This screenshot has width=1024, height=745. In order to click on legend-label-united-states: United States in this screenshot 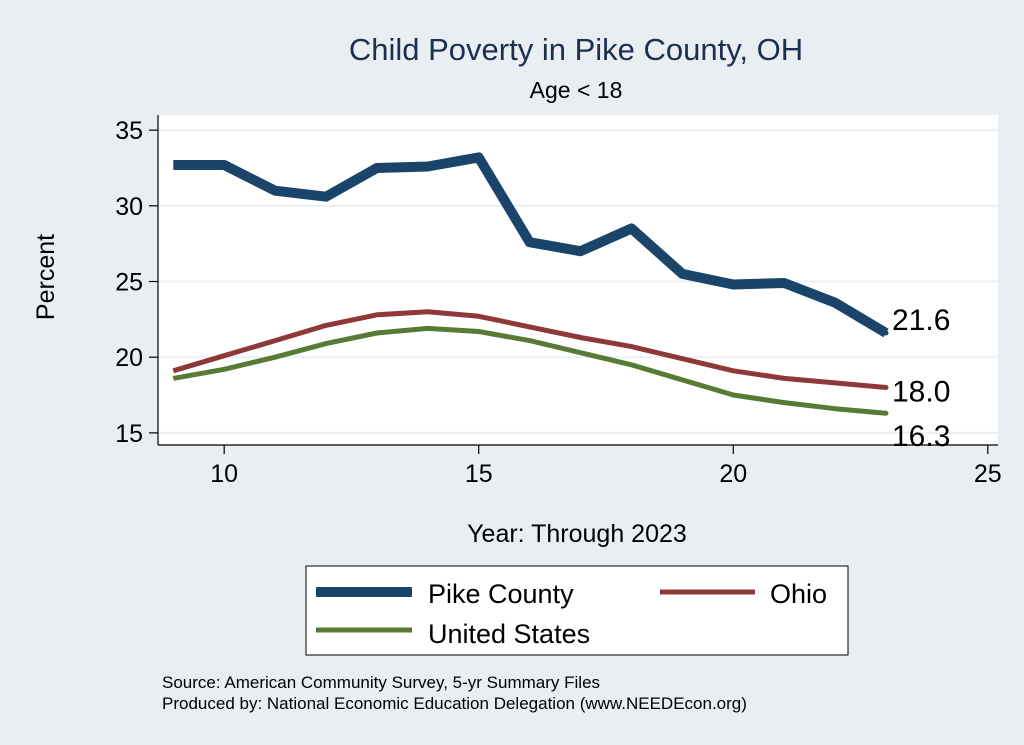, I will do `click(509, 634)`.